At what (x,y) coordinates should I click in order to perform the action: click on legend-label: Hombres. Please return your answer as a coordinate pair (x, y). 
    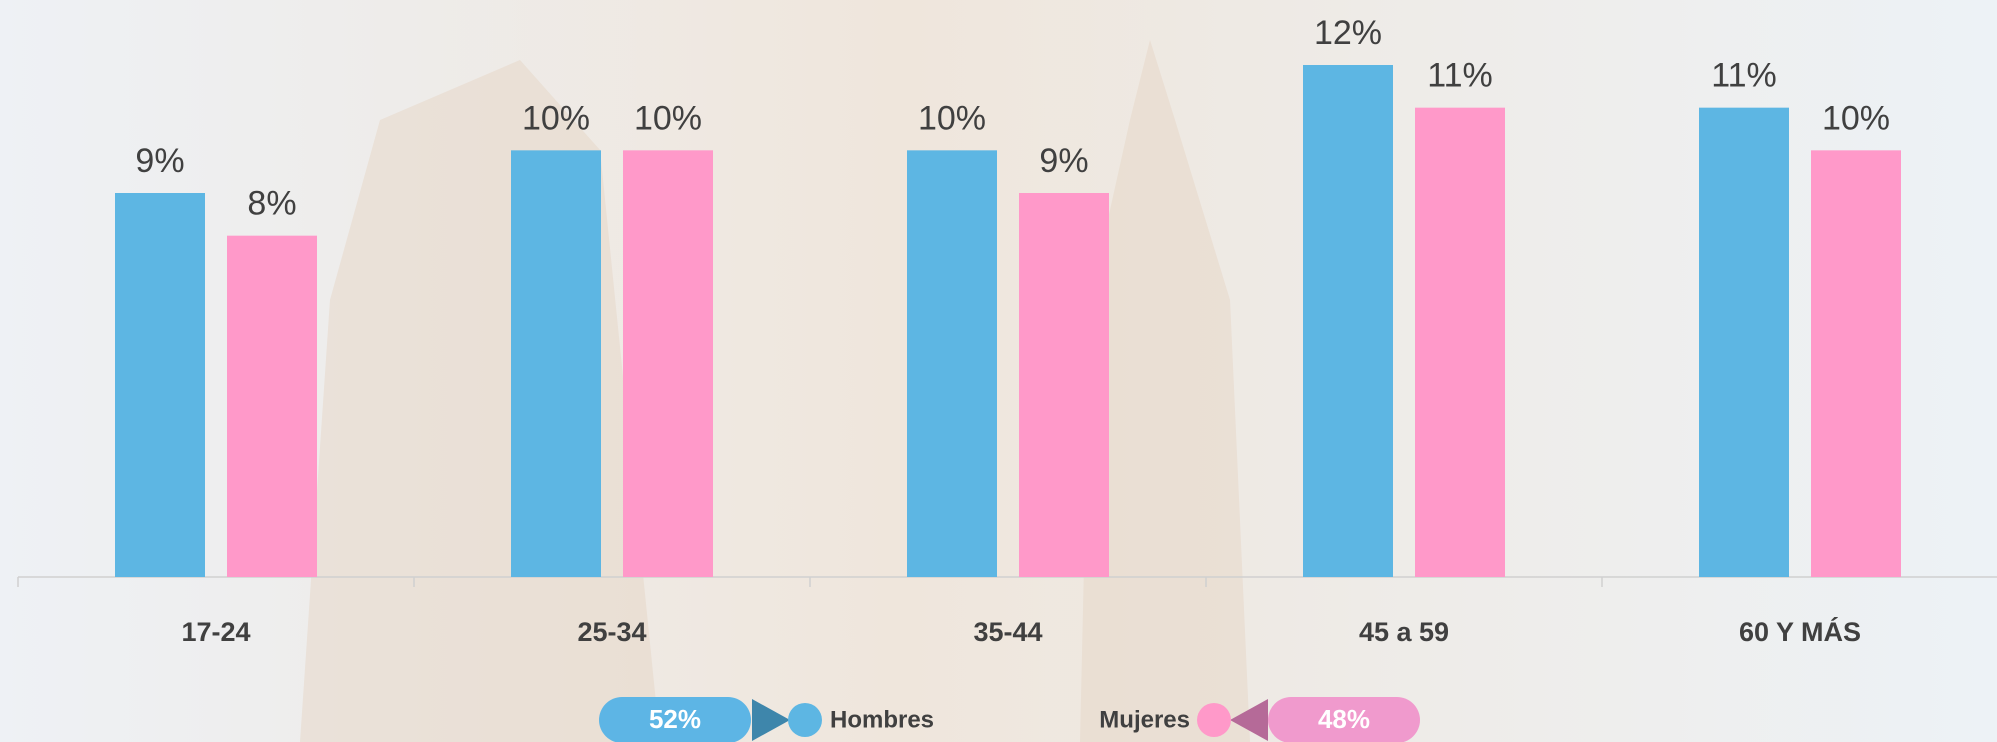
    Looking at the image, I should click on (882, 719).